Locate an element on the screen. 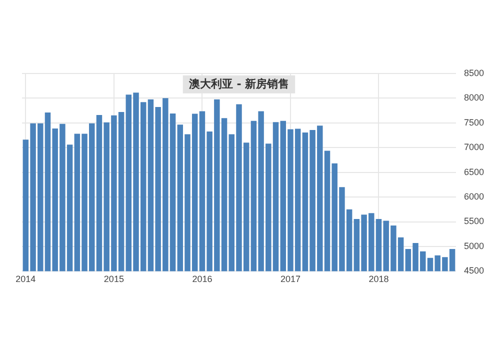 The width and height of the screenshot is (500, 362). y-tick-label: 6500 is located at coordinates (474, 171).